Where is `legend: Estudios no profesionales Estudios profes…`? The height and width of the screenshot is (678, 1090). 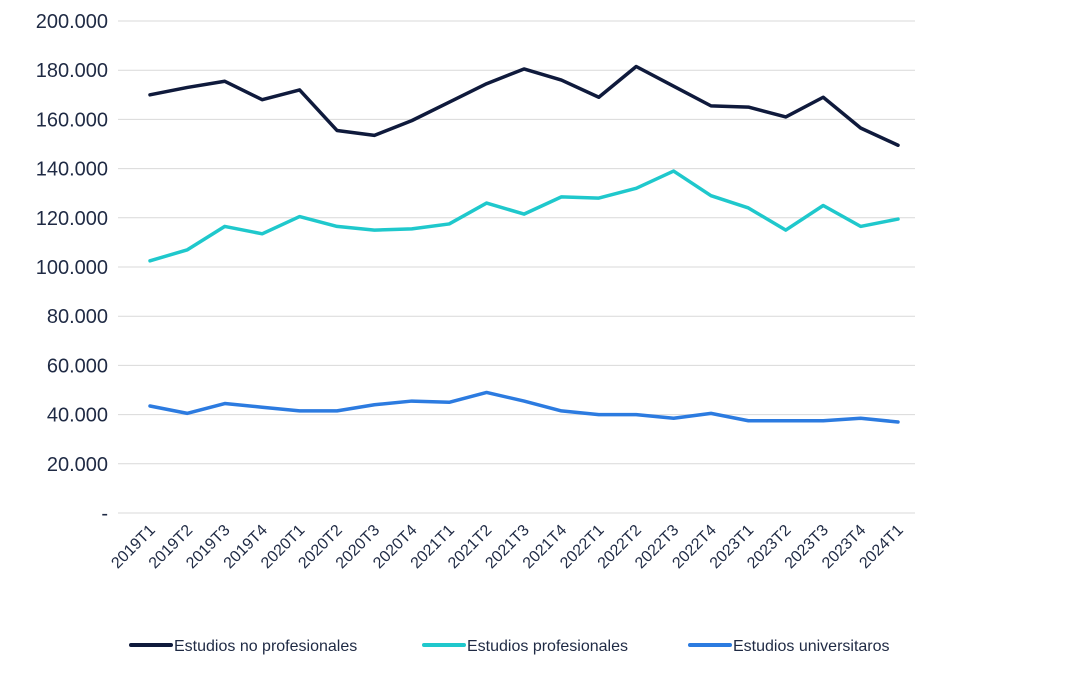
legend: Estudios no profesionales Estudios profes… is located at coordinates (509, 646).